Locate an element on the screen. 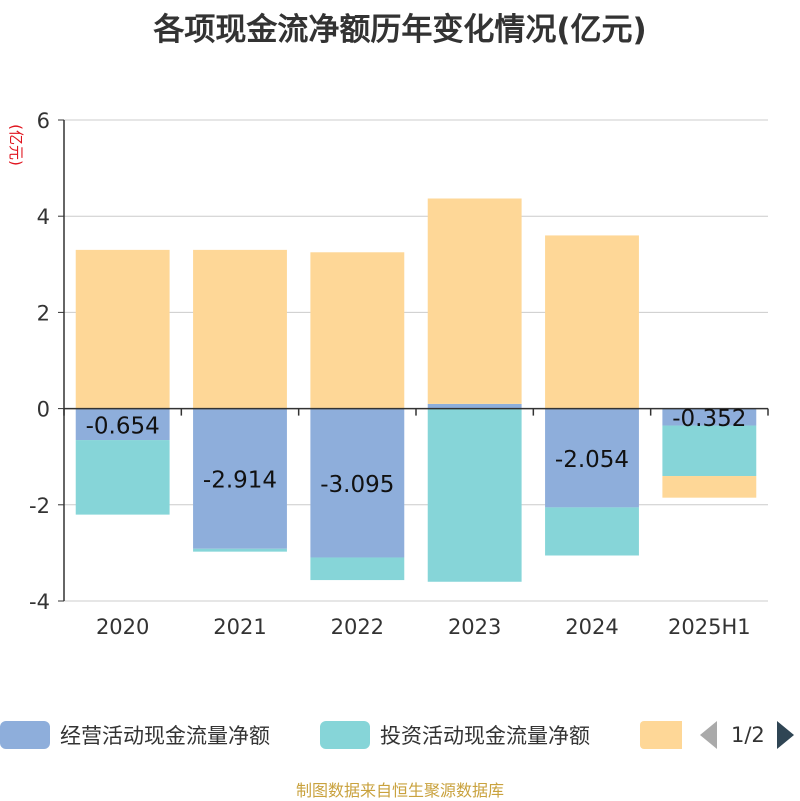 This screenshot has height=801, width=800. legend-swatch-financing is located at coordinates (661, 735).